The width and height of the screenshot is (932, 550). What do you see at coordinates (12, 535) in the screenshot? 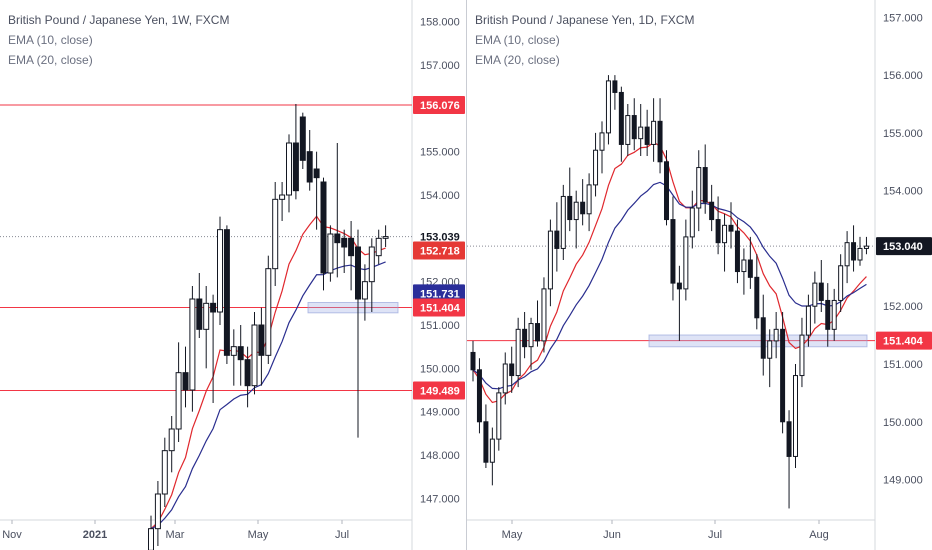
I see `x-tick-label: Nov` at bounding box center [12, 535].